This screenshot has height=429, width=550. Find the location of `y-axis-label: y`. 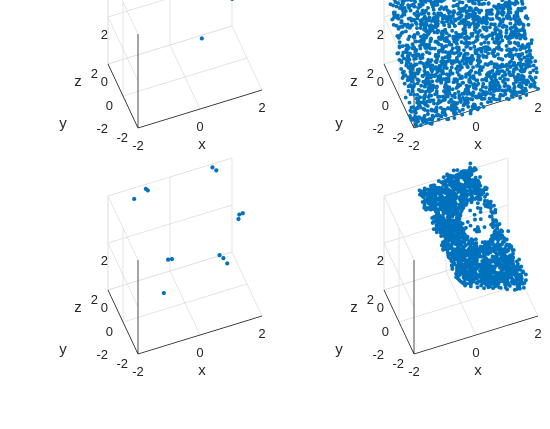

y-axis-label: y is located at coordinates (339, 123).